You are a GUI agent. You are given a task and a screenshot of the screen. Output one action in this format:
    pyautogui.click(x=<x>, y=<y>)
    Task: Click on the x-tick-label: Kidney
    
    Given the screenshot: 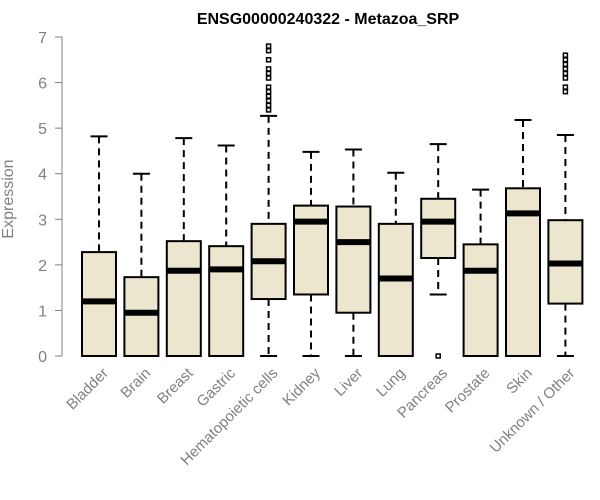 What is the action you would take?
    pyautogui.click(x=301, y=386)
    